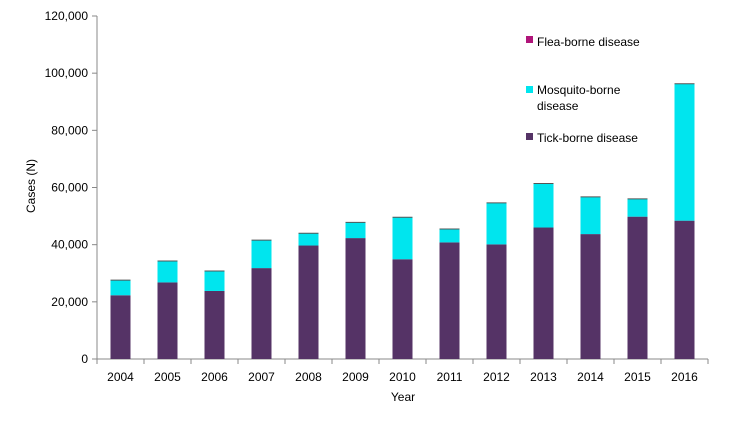 This screenshot has height=424, width=742. Describe the element at coordinates (308, 302) in the screenshot. I see `bar-tick-borne-disease-2008` at that location.